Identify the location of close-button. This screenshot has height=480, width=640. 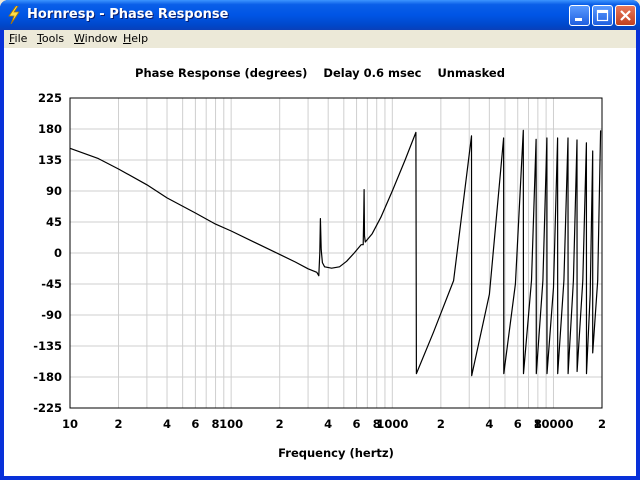
(625, 15).